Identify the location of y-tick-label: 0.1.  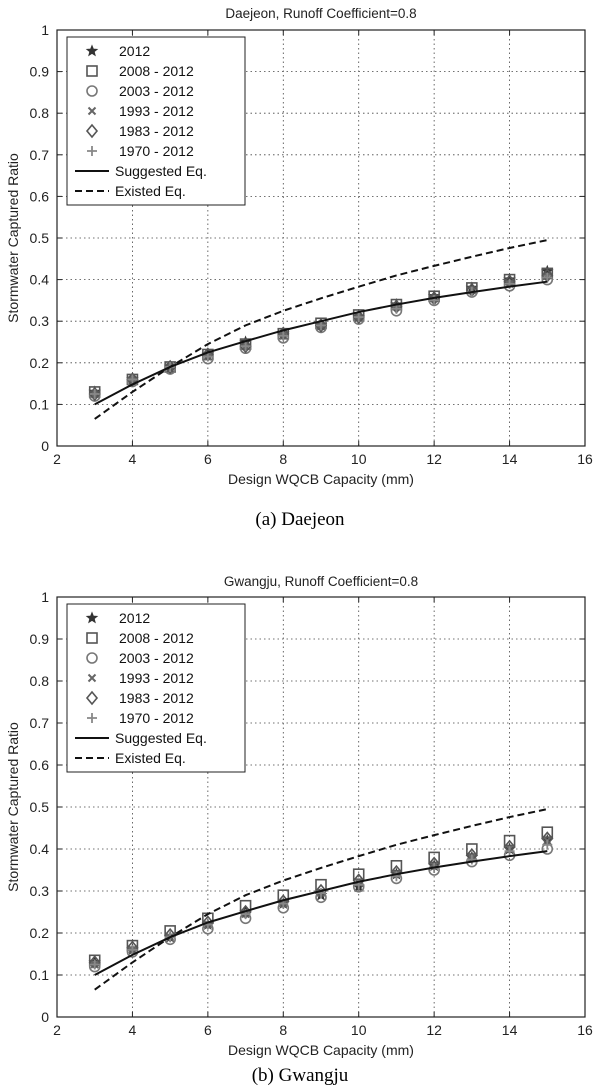
(40, 975).